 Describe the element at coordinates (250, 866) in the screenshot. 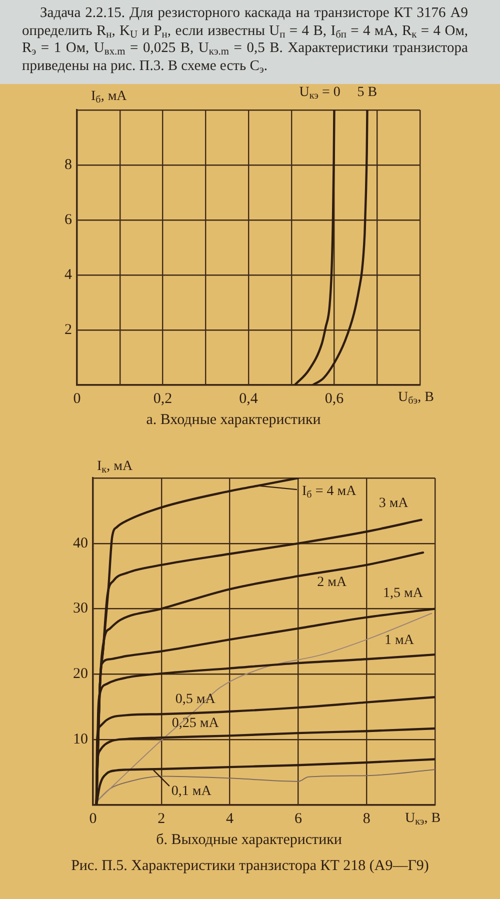

I see `text: Рис. П.5. Характеристики транзистора КТ 218 (А9—Г9)` at that location.